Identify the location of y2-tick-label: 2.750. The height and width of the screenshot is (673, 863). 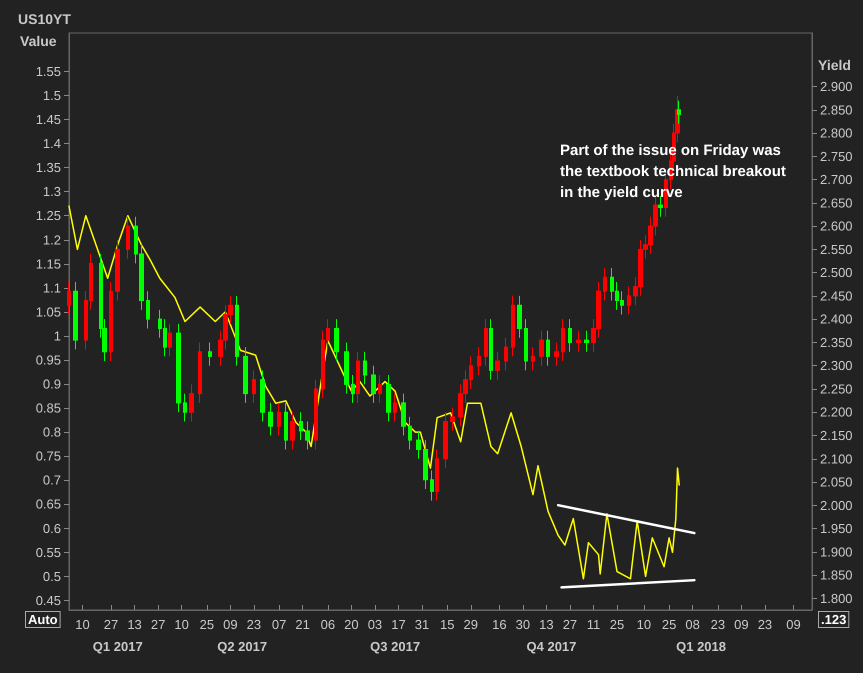
(836, 156).